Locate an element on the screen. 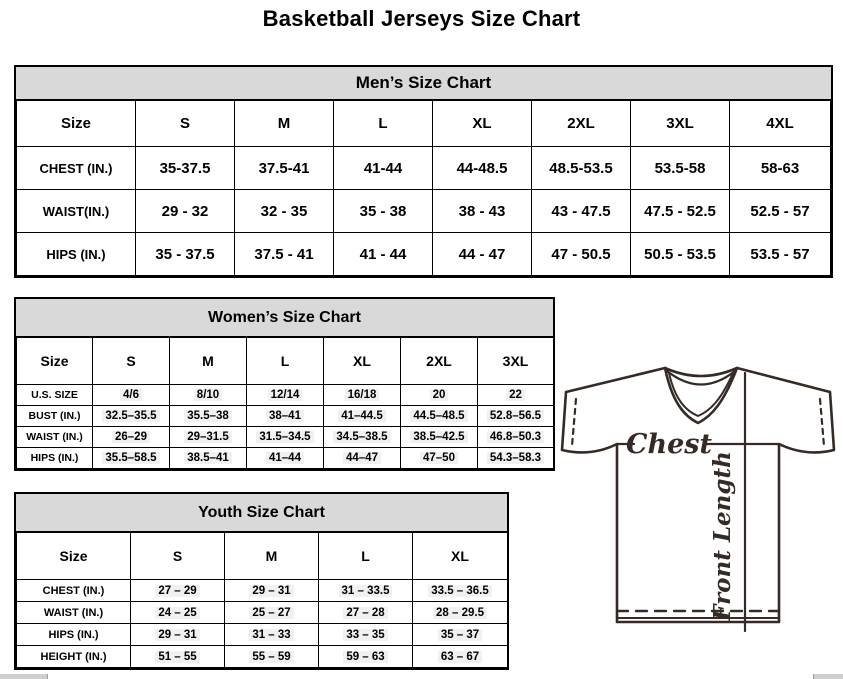 The height and width of the screenshot is (679, 843). women-row-label-waist-in: WAIST (IN.) is located at coordinates (54, 437).